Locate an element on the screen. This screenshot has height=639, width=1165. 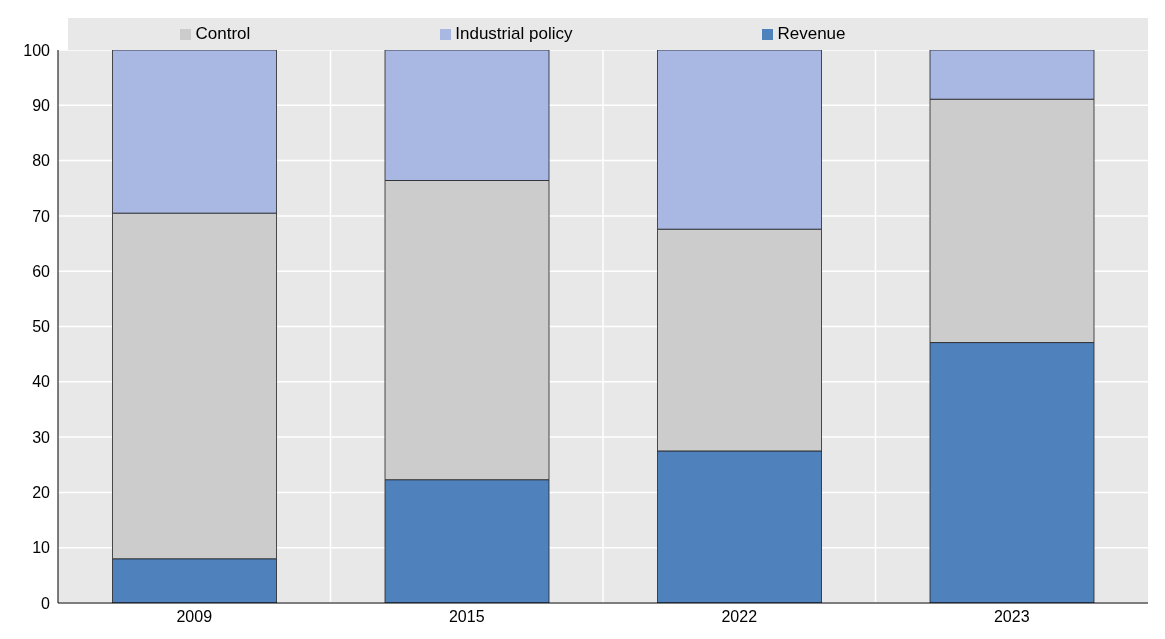
y-tick-label: 30 is located at coordinates (41, 437).